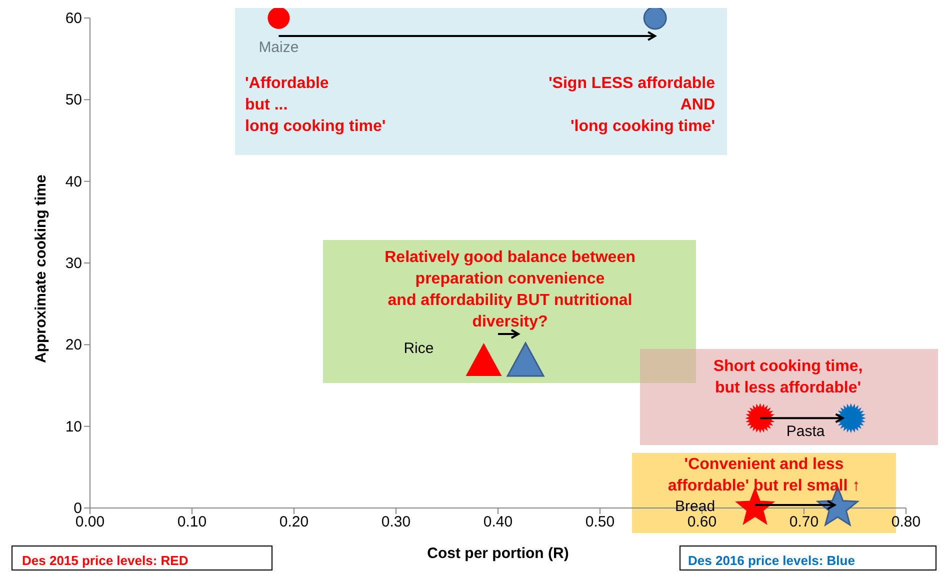 The image size is (950, 579). What do you see at coordinates (764, 475) in the screenshot?
I see `annotation: 'Convenient and less affordable' but rel small ↑` at bounding box center [764, 475].